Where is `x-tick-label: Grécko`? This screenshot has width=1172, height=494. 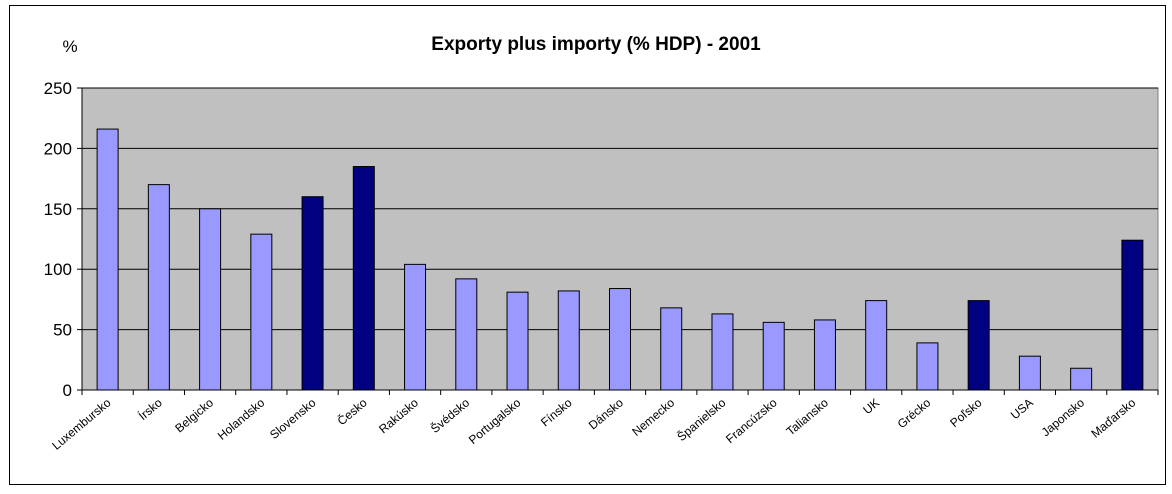
x-tick-label: Grécko is located at coordinates (914, 413).